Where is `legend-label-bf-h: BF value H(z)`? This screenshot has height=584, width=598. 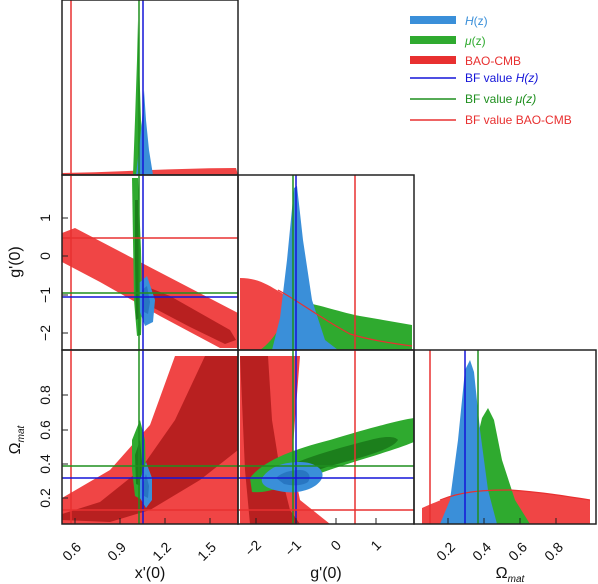
legend-label-bf-h: BF value H(z) is located at coordinates (501, 78).